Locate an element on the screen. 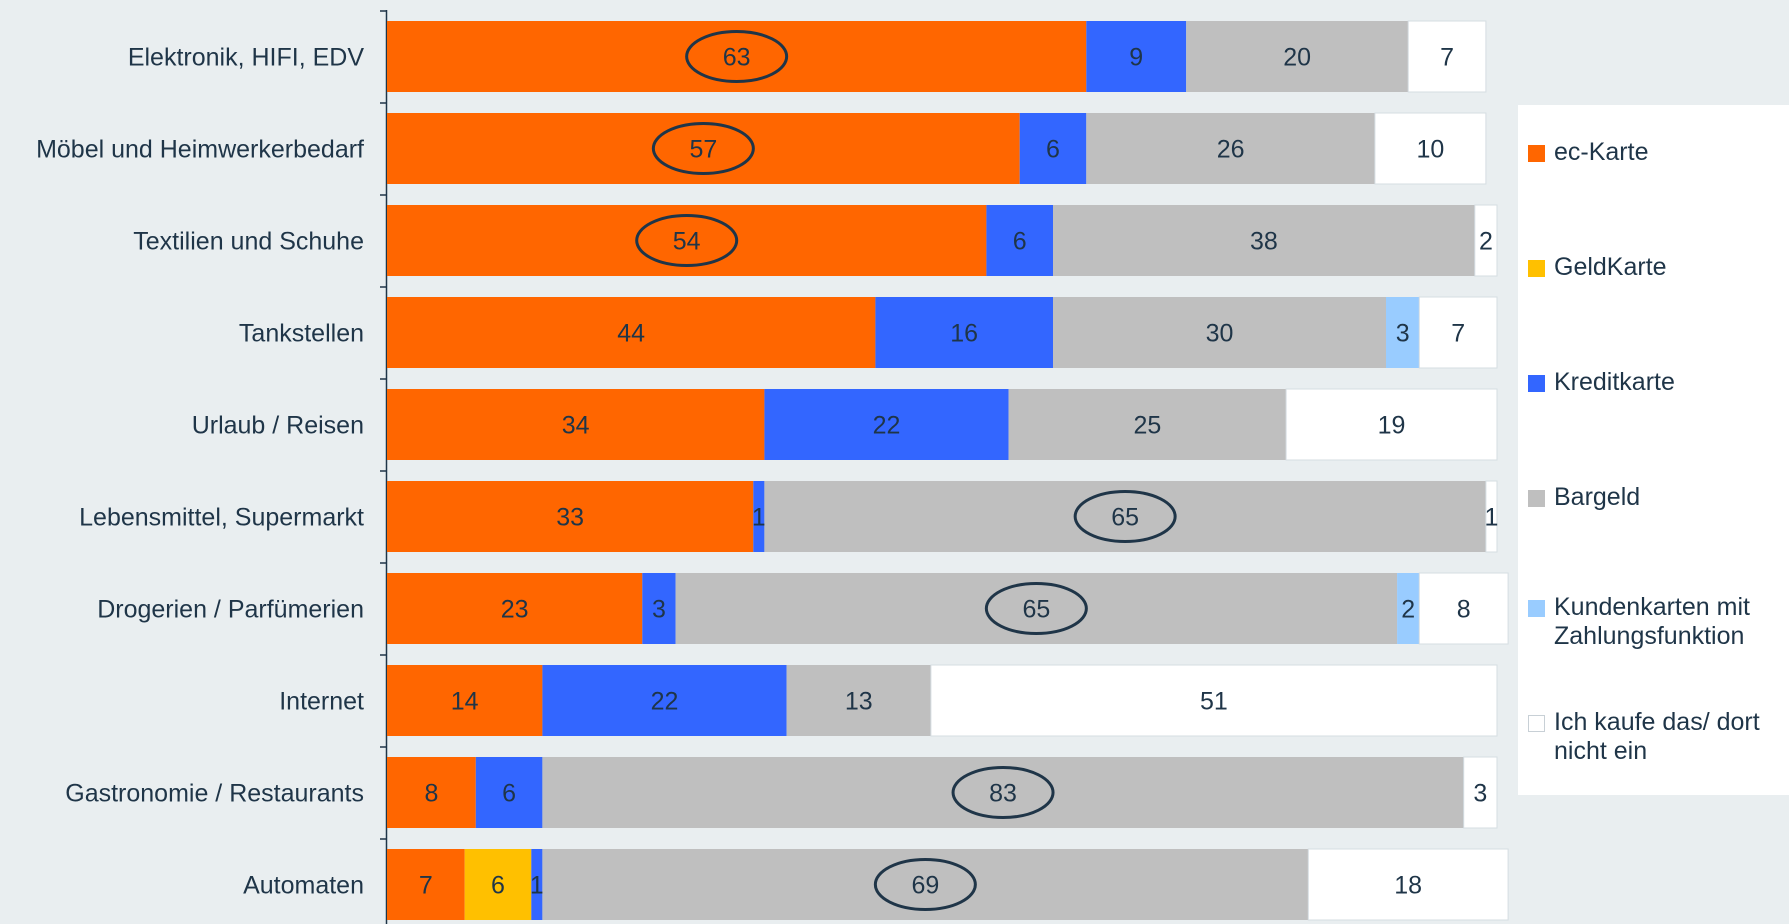 This screenshot has width=1789, height=924. category-label: Automaten is located at coordinates (303, 886).